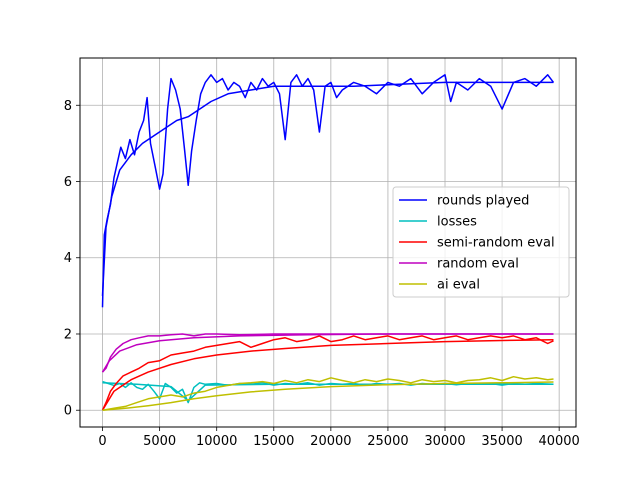 This screenshot has width=640, height=484. I want to click on legend-label-rounds-played: rounds played, so click(483, 201).